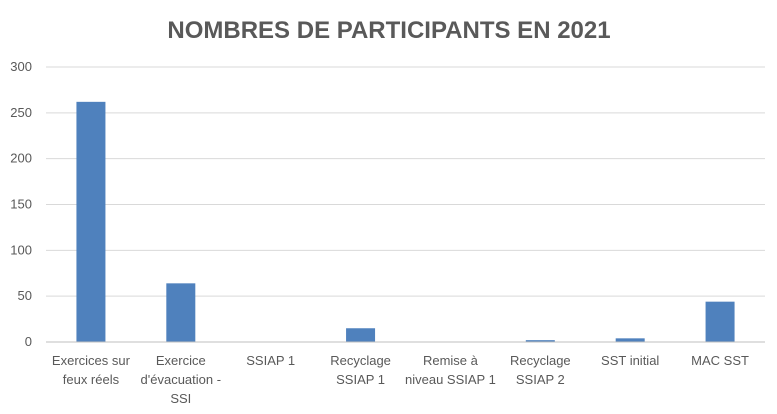 This screenshot has height=414, width=777. Describe the element at coordinates (21, 66) in the screenshot. I see `y-tick-label: 300` at that location.